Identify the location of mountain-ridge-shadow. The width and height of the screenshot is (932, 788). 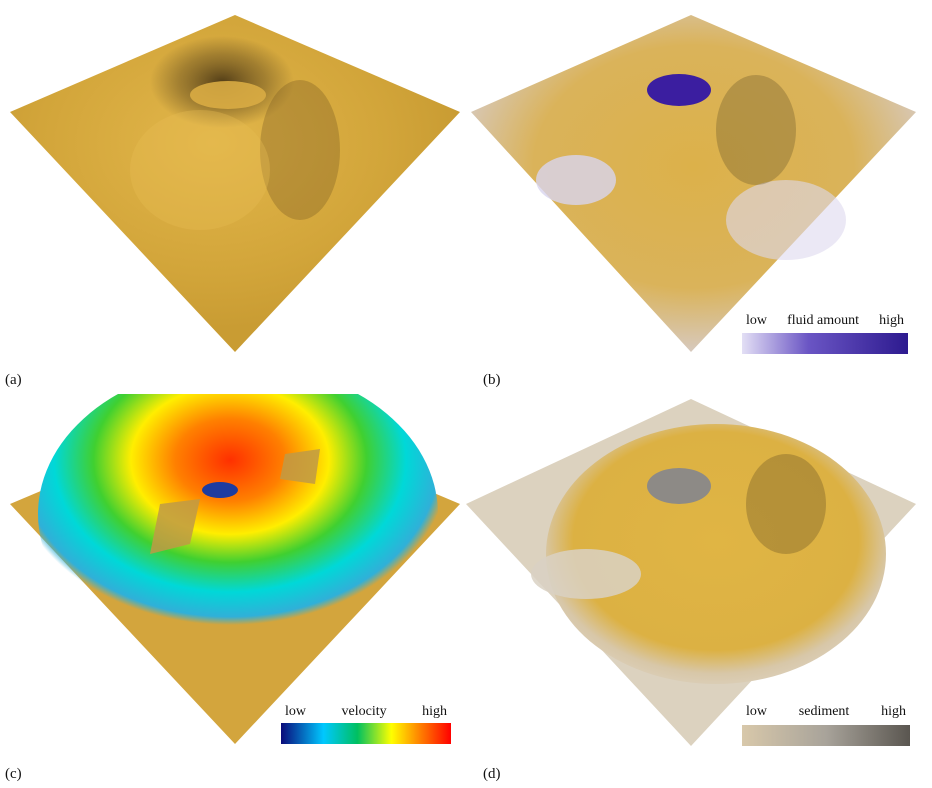
(300, 150).